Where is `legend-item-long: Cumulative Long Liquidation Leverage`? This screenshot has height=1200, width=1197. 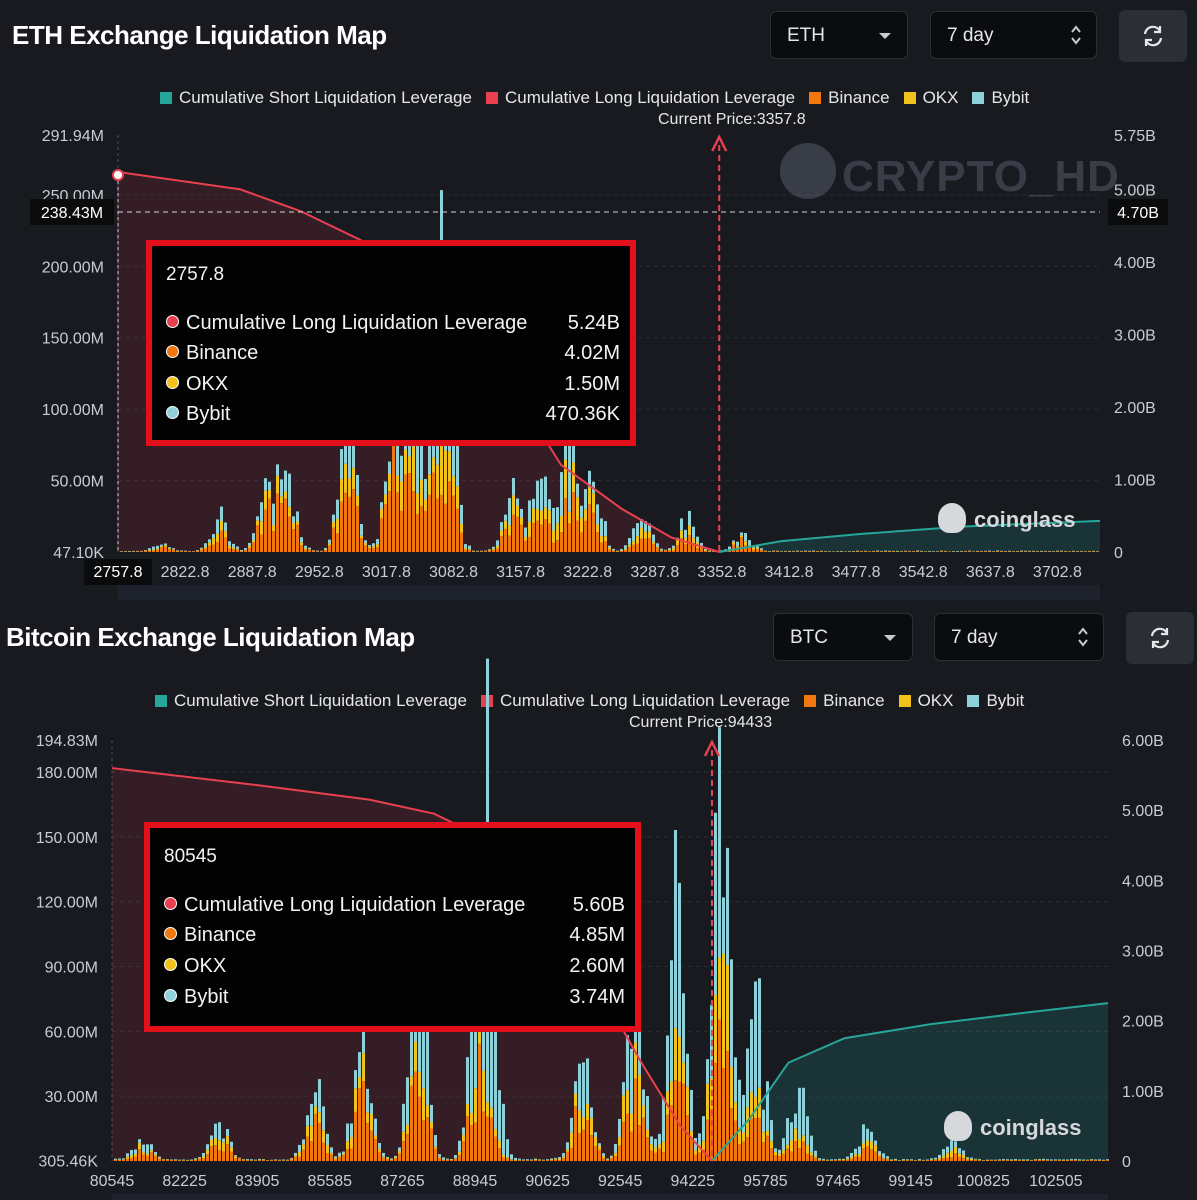
legend-item-long: Cumulative Long Liquidation Leverage is located at coordinates (640, 98).